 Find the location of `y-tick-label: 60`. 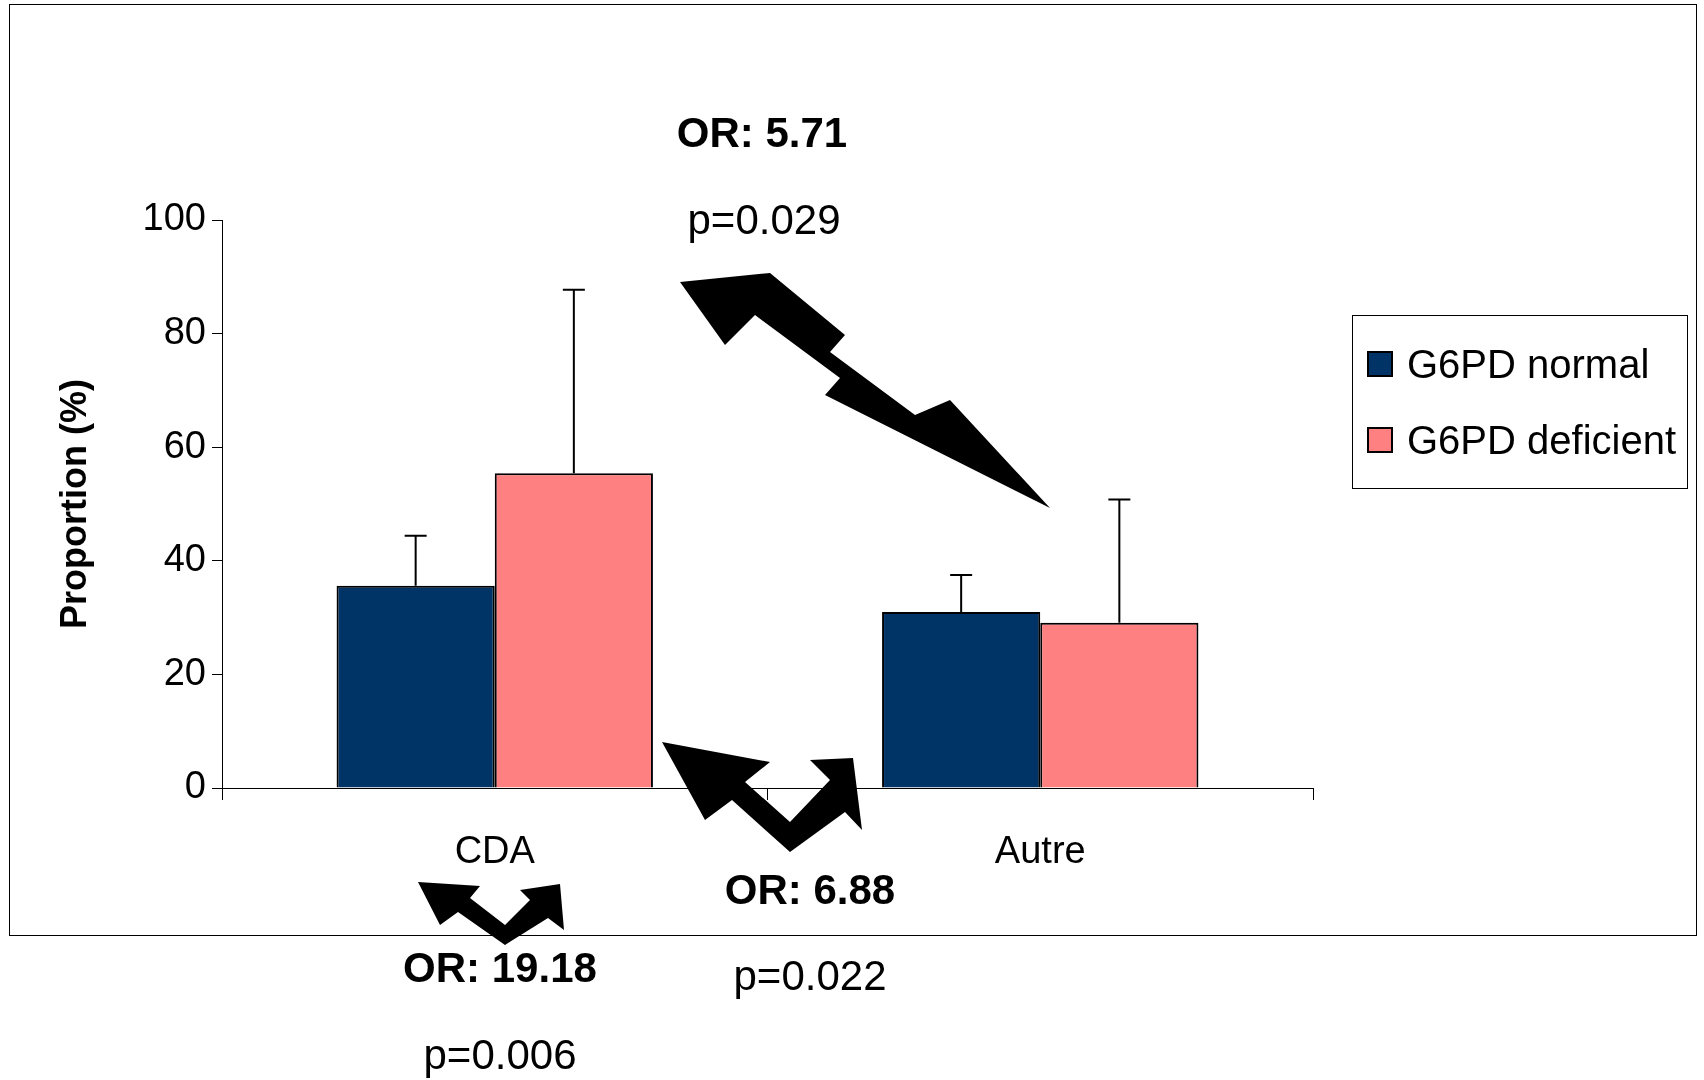

y-tick-label: 60 is located at coordinates (184, 444).